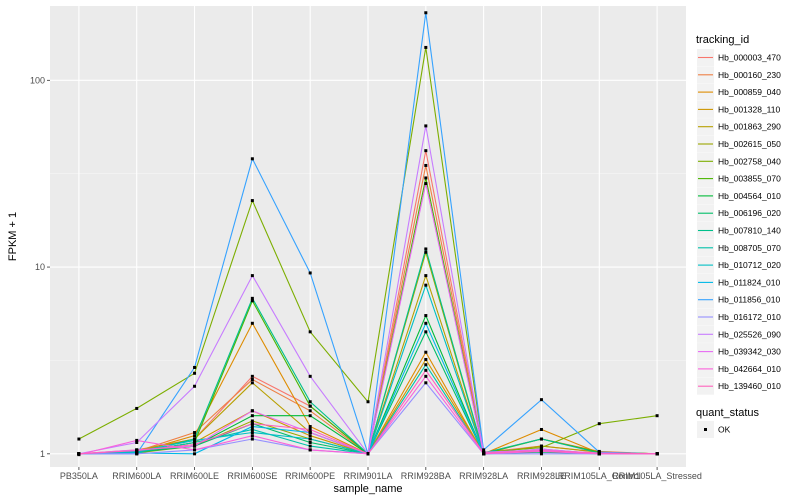  Describe the element at coordinates (749, 144) in the screenshot. I see `legend-label: Hb_002615_050` at that location.